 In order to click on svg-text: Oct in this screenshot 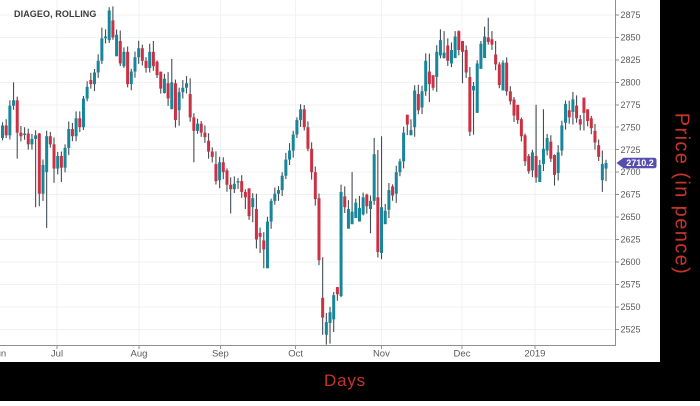, I will do `click(295, 354)`.